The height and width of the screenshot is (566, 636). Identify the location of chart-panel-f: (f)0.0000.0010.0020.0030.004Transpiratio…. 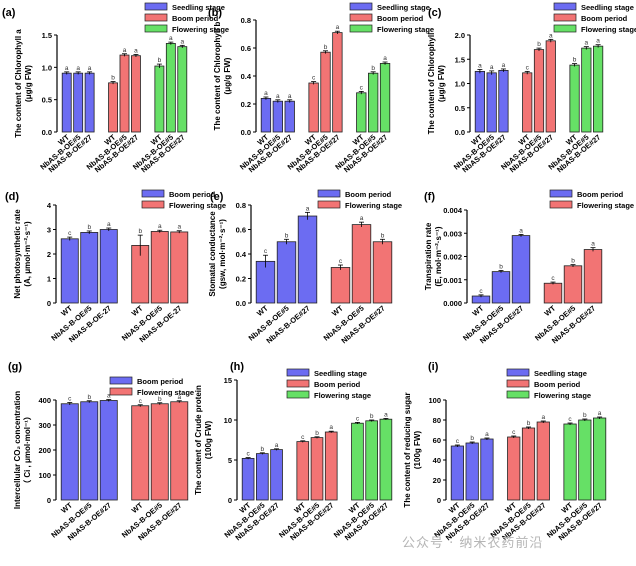
(529, 267).